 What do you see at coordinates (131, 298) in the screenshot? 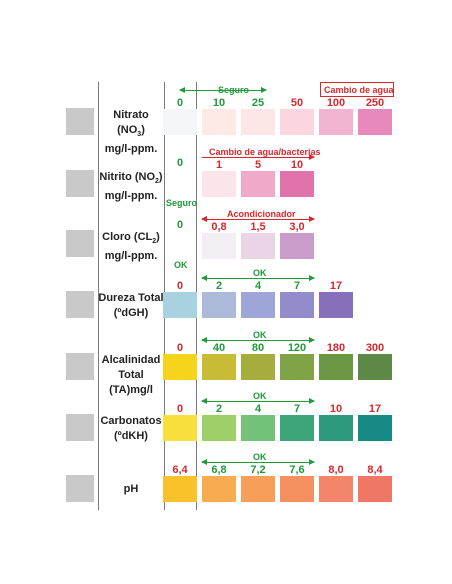
I see `row-label-name: Dureza Total` at bounding box center [131, 298].